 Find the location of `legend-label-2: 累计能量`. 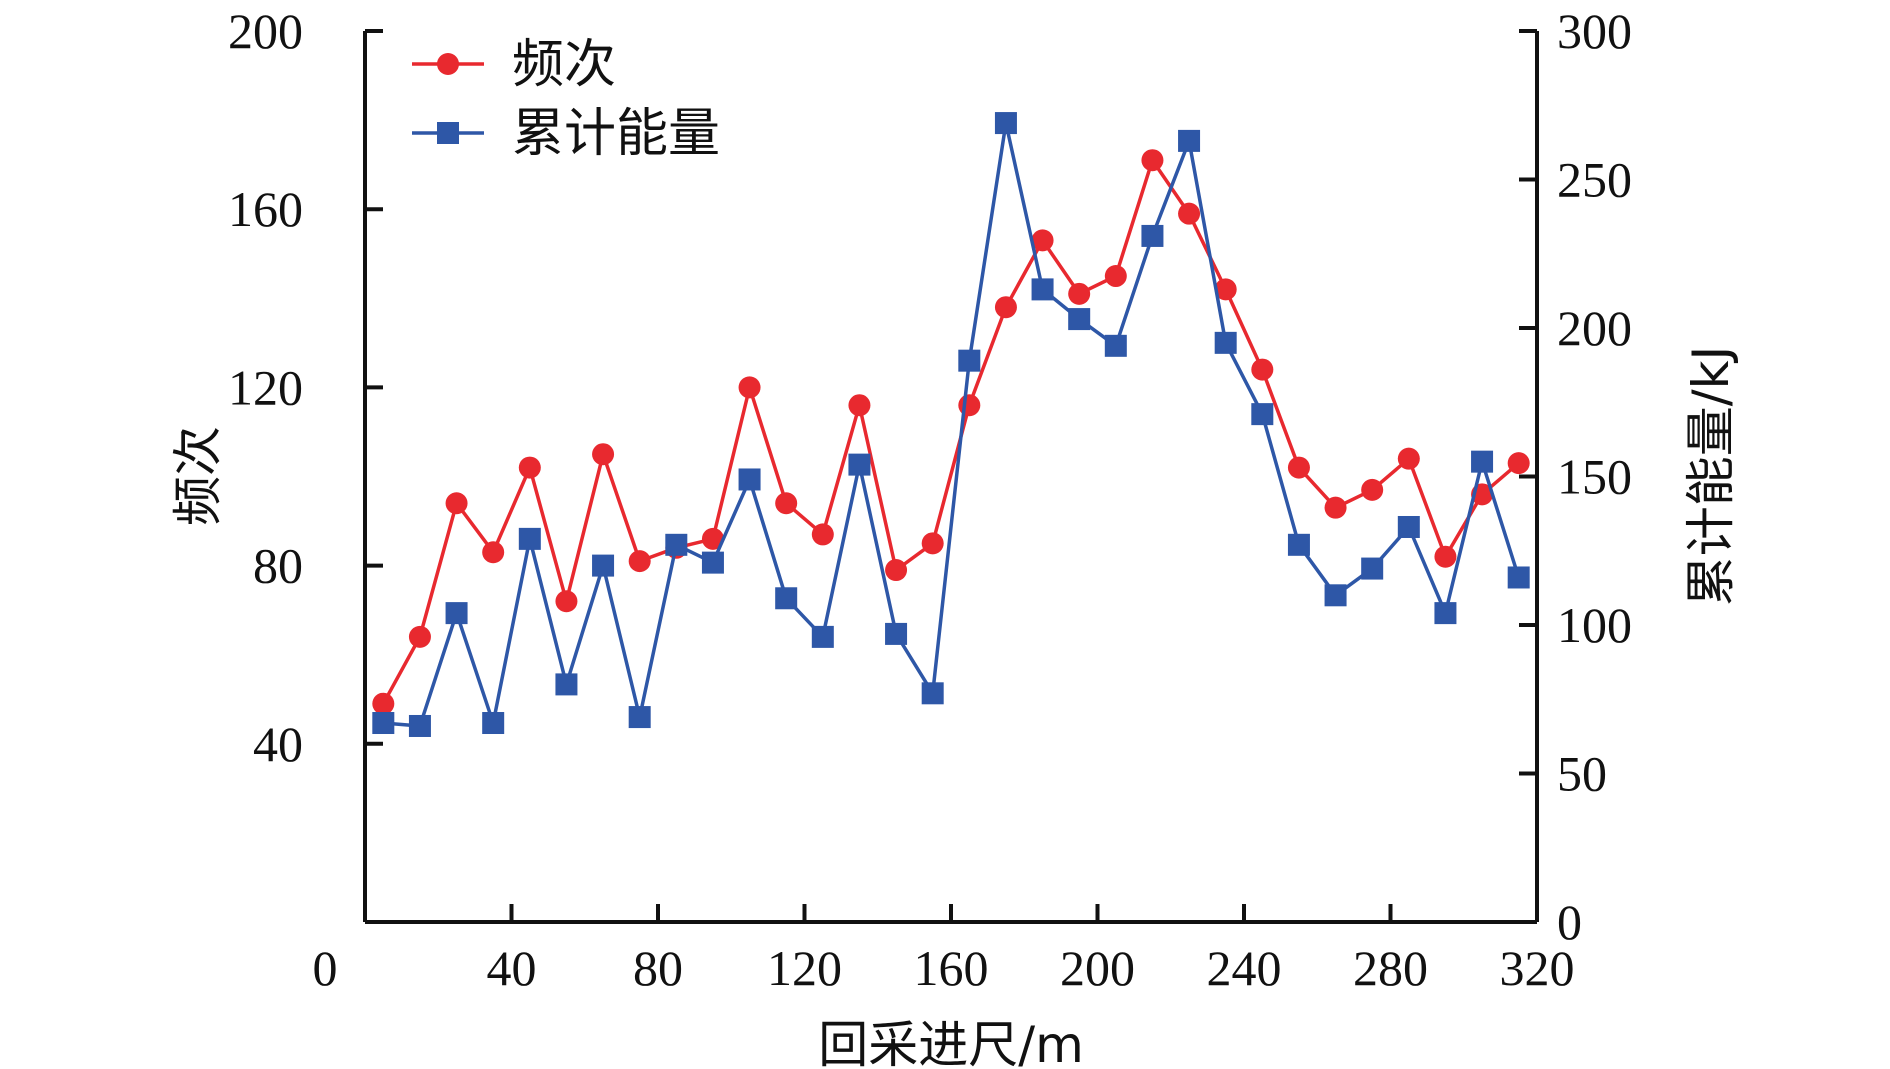

legend-label-2: 累计能量 is located at coordinates (616, 134).